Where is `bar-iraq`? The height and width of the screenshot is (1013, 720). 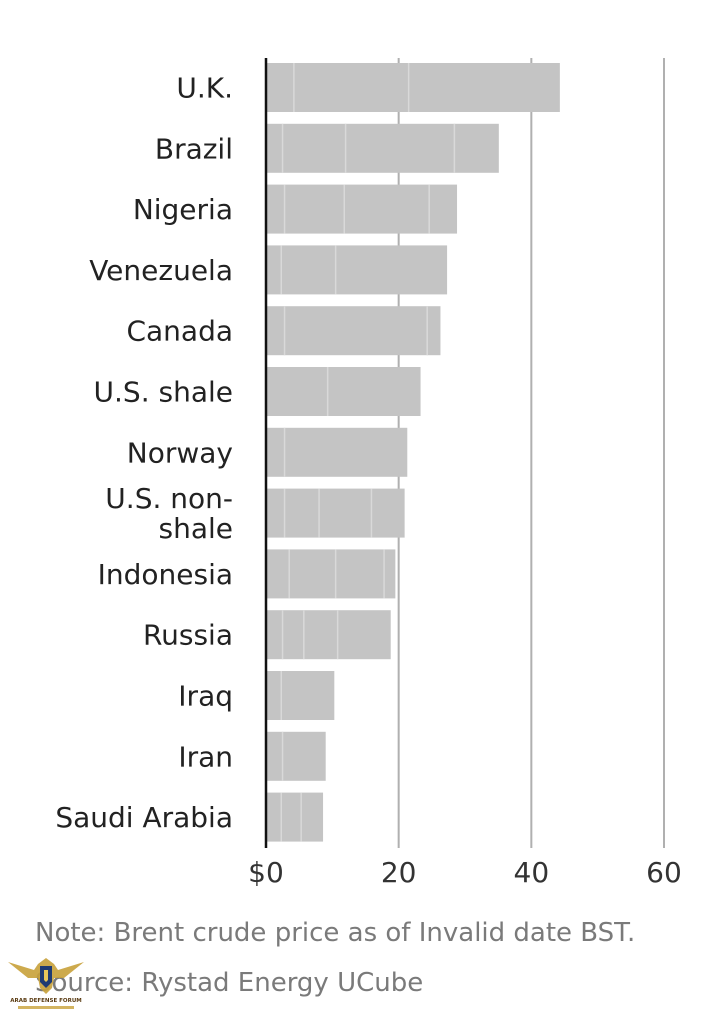
bar-iraq is located at coordinates (300, 695).